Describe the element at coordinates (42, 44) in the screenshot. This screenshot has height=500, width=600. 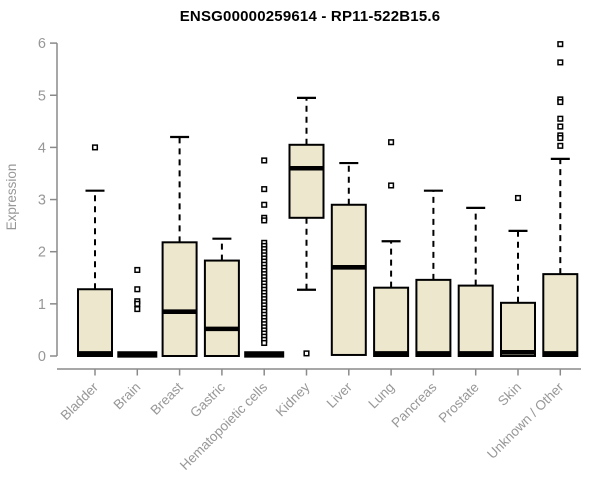
I see `y-tick-label: 6` at that location.